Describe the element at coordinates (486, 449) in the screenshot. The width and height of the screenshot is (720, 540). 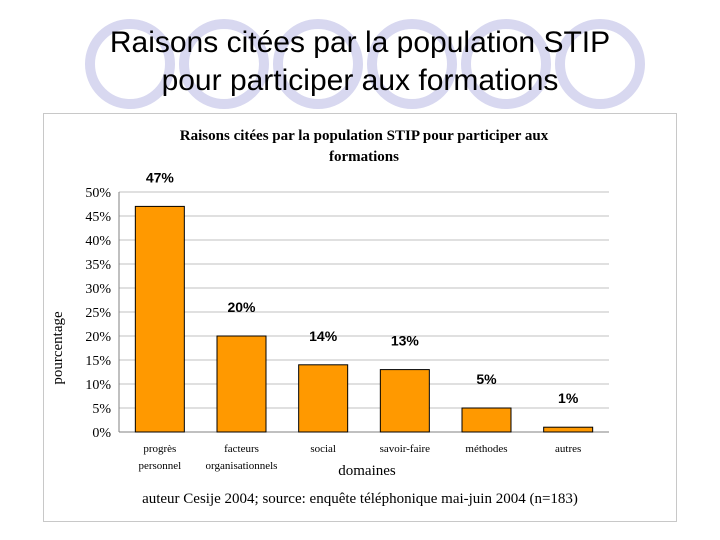
I see `x-tick-label: méthodes` at that location.